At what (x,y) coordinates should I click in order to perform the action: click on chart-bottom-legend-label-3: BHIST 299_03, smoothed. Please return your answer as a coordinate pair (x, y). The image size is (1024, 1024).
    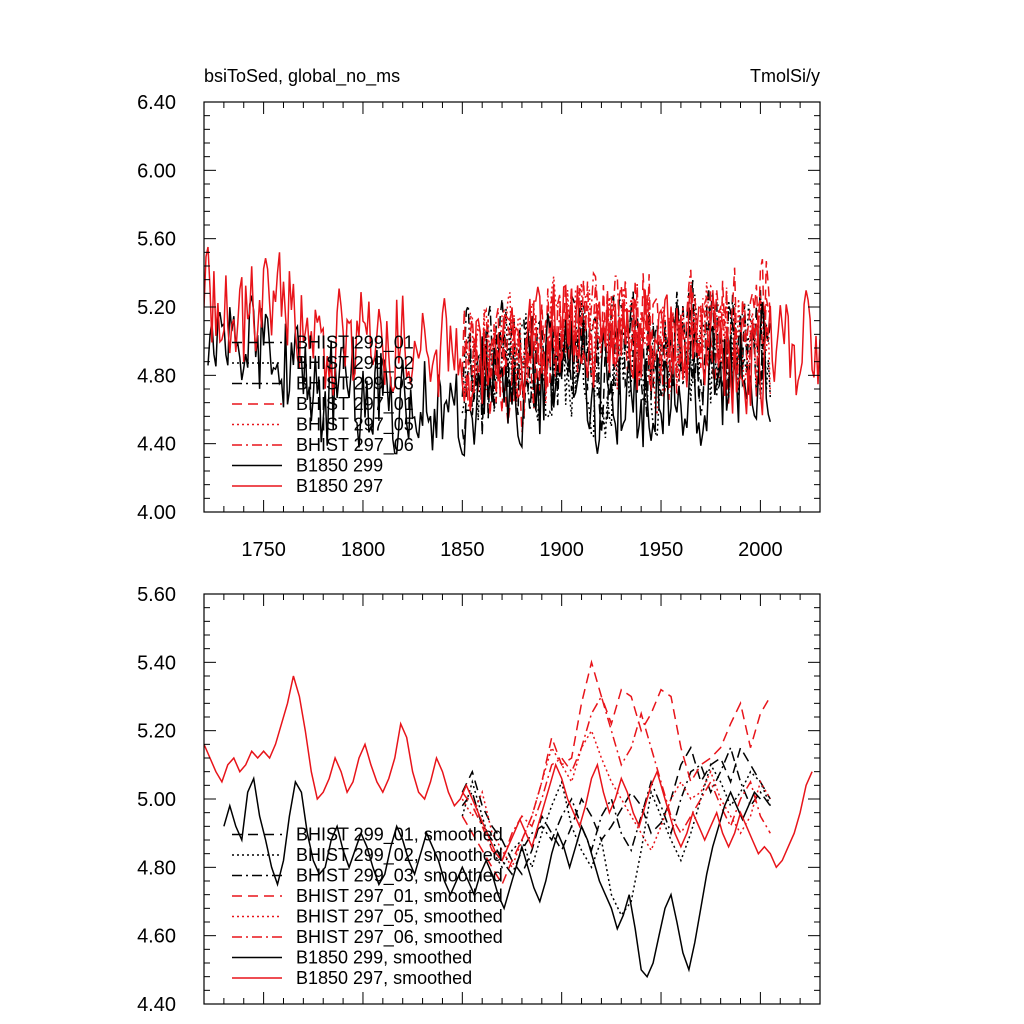
    Looking at the image, I should click on (399, 876).